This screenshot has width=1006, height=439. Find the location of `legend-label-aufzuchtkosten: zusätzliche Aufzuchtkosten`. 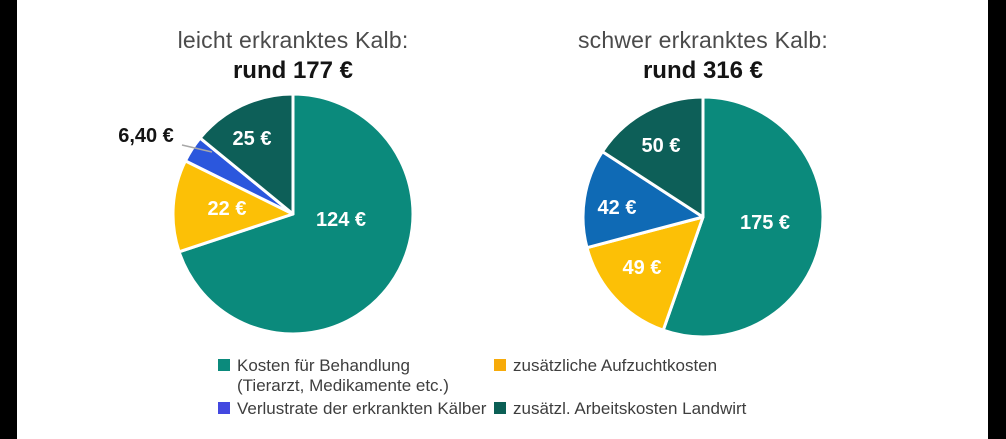

legend-label-aufzuchtkosten: zusätzliche Aufzuchtkosten is located at coordinates (615, 365).